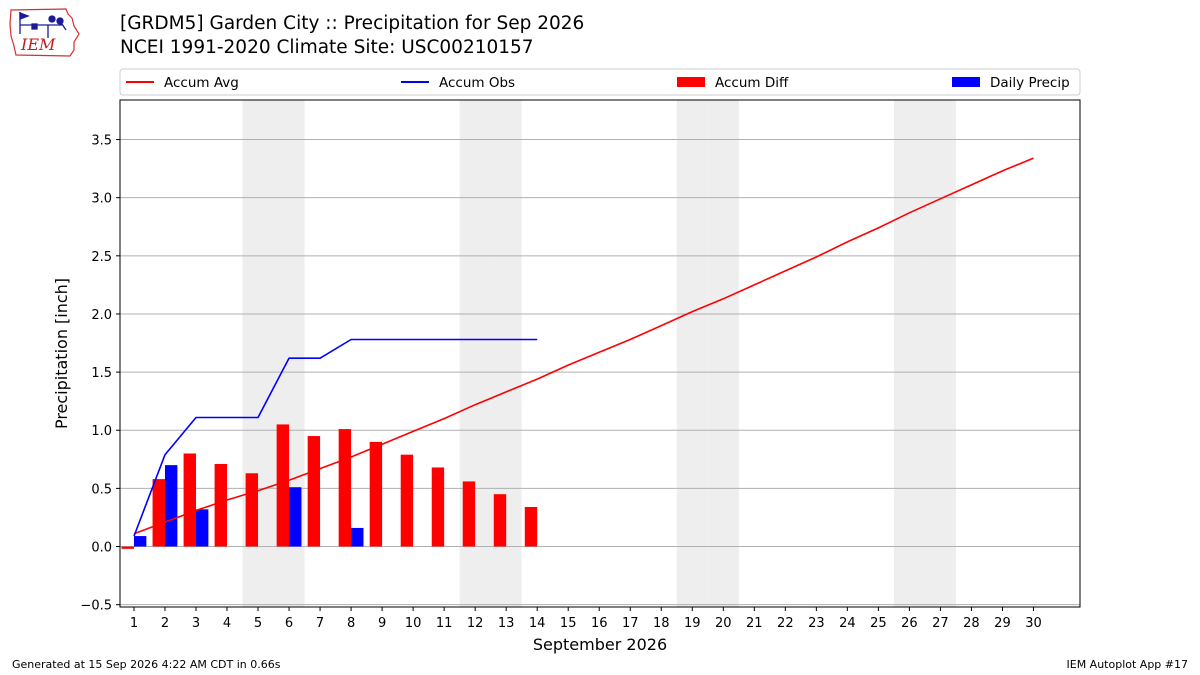 The height and width of the screenshot is (675, 1200). I want to click on y-tick-label: 1.5, so click(101, 373).